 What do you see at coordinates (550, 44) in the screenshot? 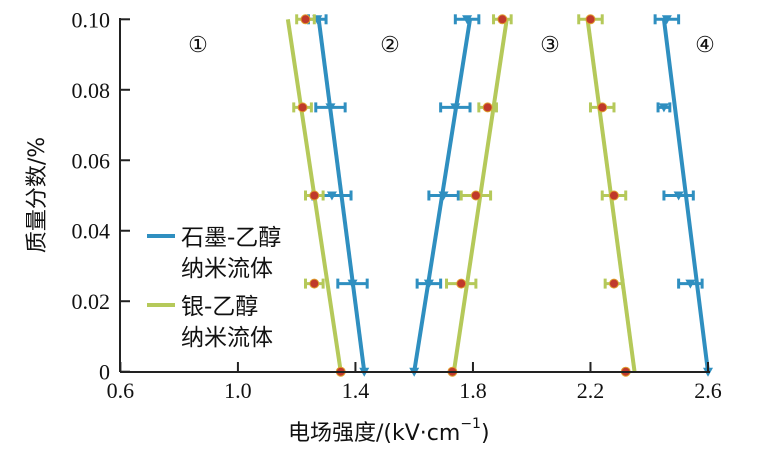
I see `region-label-3: ③` at bounding box center [550, 44].